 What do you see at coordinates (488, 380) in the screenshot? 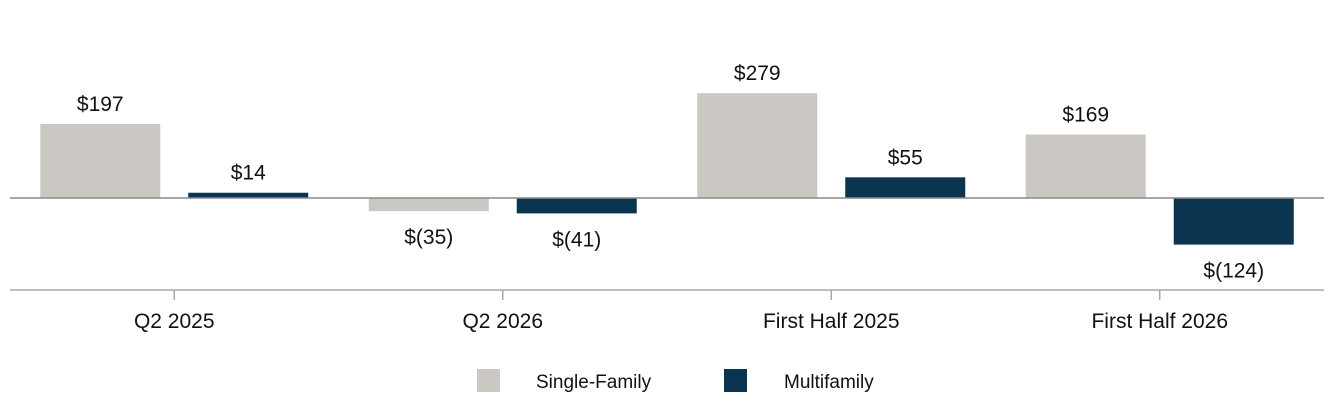
I see `legend-swatch-single-family` at bounding box center [488, 380].